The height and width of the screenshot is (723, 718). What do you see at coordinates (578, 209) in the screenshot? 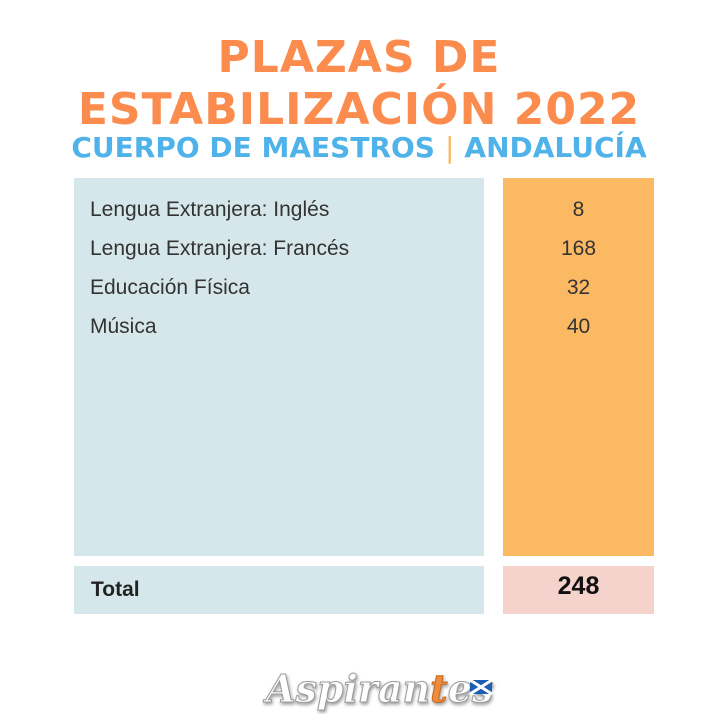
I see `places-value: 8` at bounding box center [578, 209].